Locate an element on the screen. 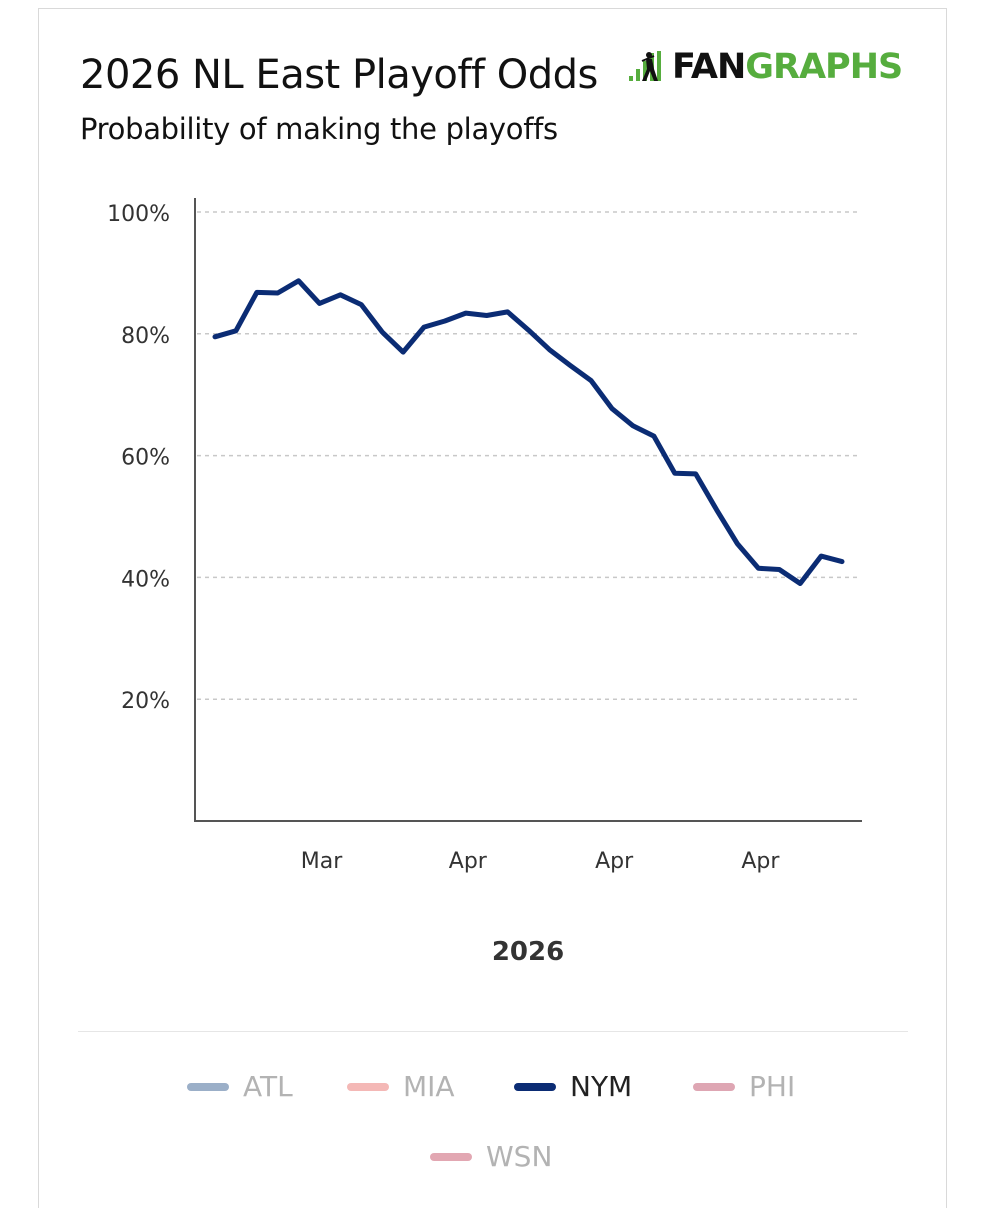 The height and width of the screenshot is (1208, 987). legend-item-mia: MIA is located at coordinates (401, 1086).